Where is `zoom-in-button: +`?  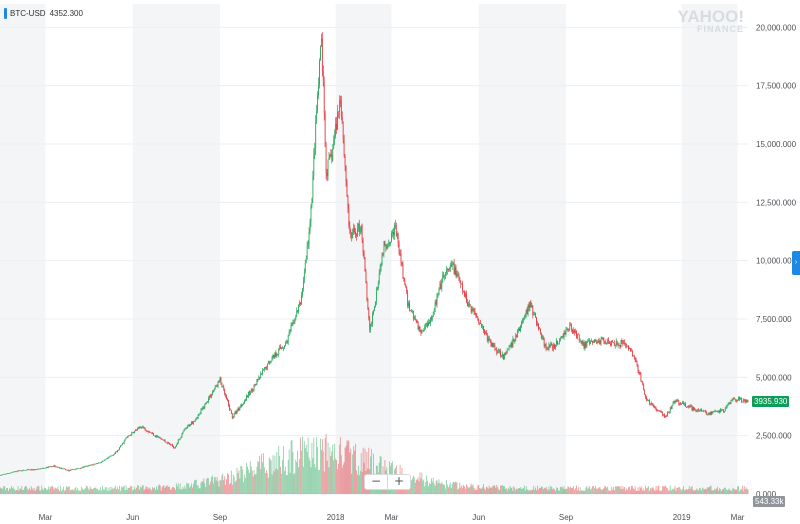 zoom-in-button: + is located at coordinates (398, 482).